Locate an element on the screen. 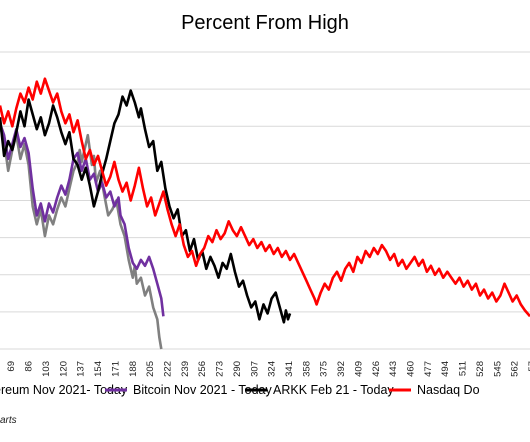  x-tick-label: 477 is located at coordinates (428, 369).